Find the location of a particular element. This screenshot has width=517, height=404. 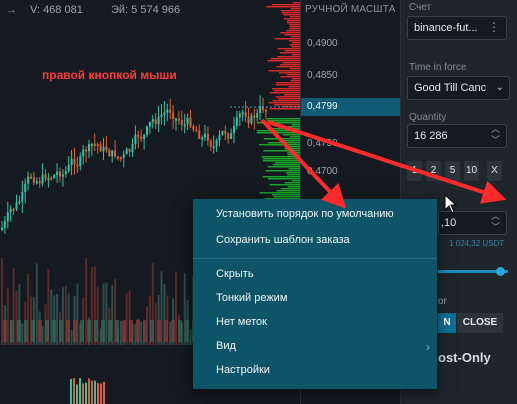

annotation-right-click: правой кнопкой мыши is located at coordinates (109, 75).